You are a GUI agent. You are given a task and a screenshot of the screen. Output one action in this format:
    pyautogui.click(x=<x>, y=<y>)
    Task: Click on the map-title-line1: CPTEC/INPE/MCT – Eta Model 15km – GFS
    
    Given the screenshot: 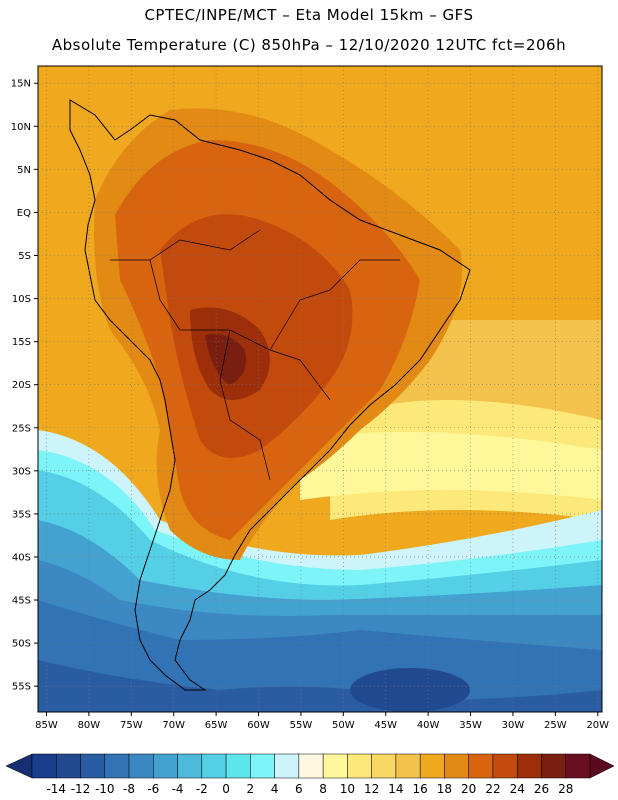 What is the action you would take?
    pyautogui.click(x=309, y=15)
    